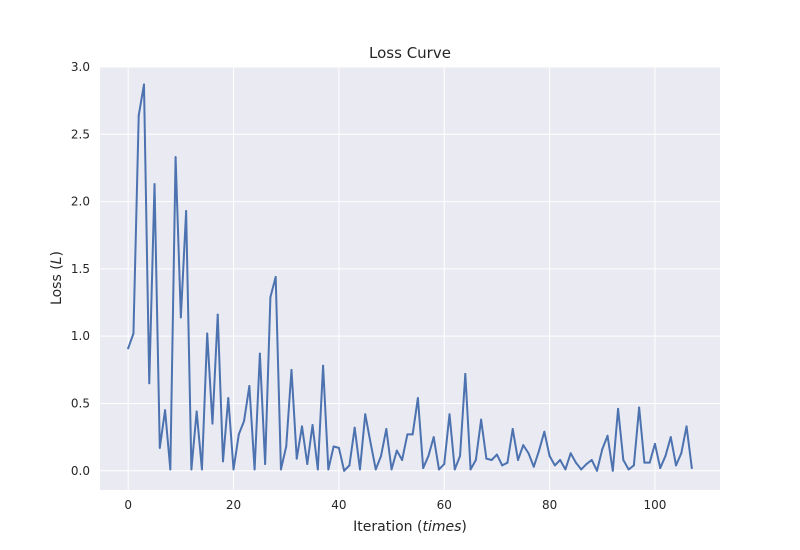  I want to click on x-tick-label: 100, so click(654, 505).